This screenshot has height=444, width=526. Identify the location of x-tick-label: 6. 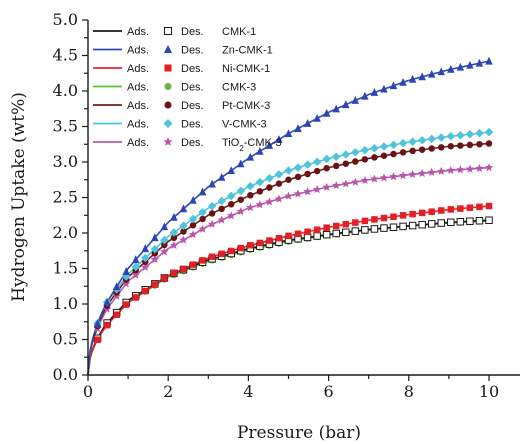
(329, 391).